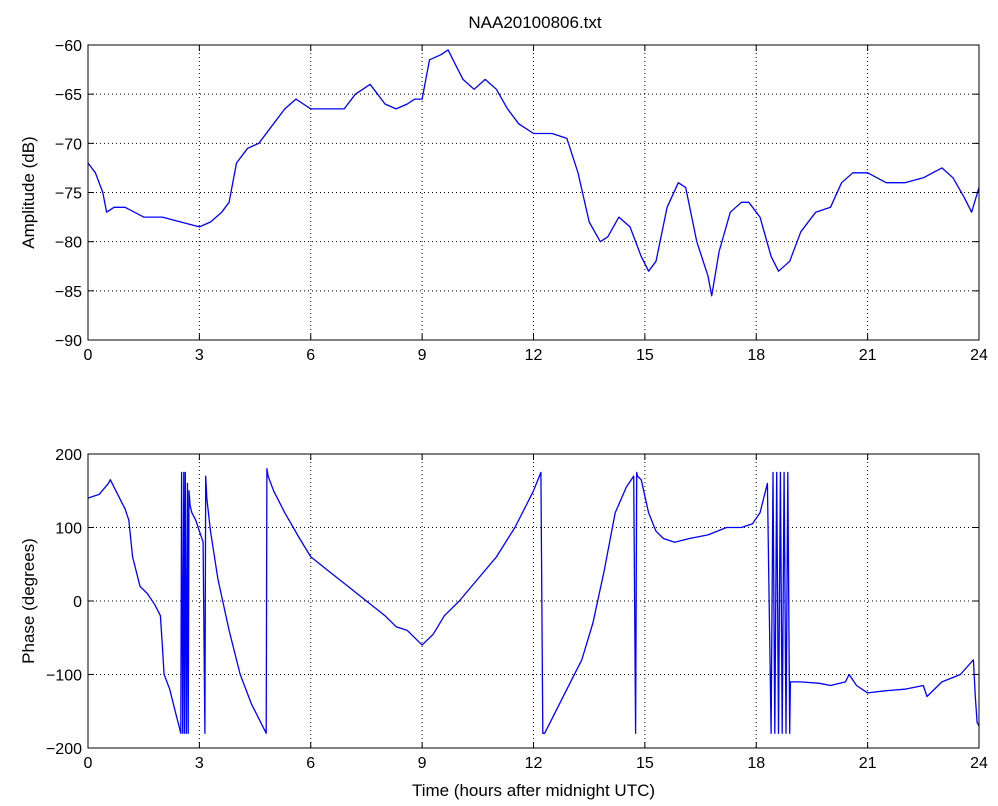  What do you see at coordinates (756, 355) in the screenshot?
I see `amplitude-x-tick-label: 18` at bounding box center [756, 355].